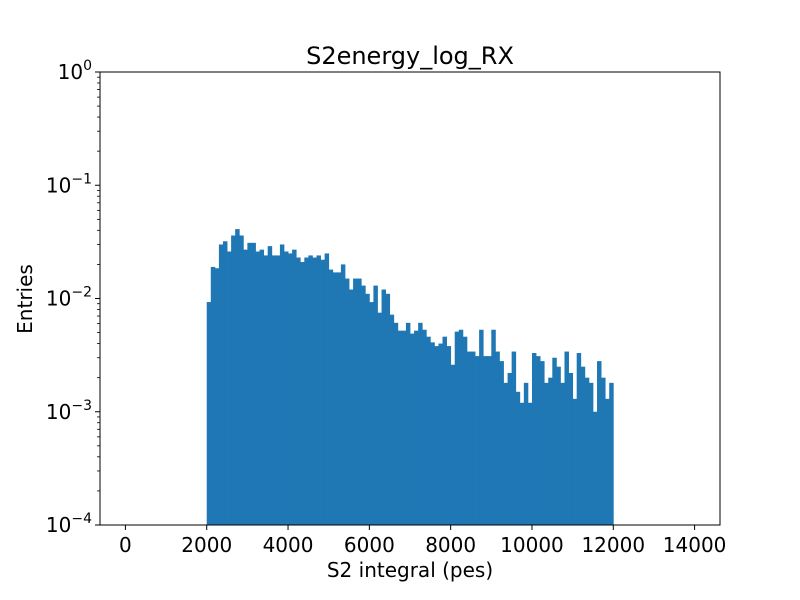 The image size is (800, 600). Describe the element at coordinates (69, 524) in the screenshot. I see `y-tick-label: 10⁻⁴` at that location.